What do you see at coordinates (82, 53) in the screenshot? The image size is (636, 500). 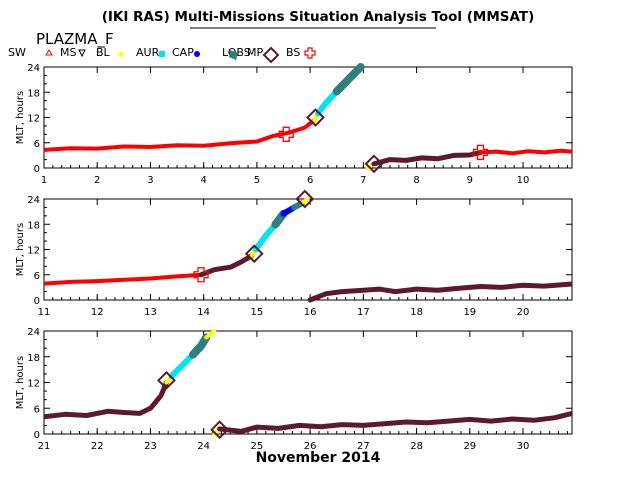 I see `triangle-down-icon` at bounding box center [82, 53].